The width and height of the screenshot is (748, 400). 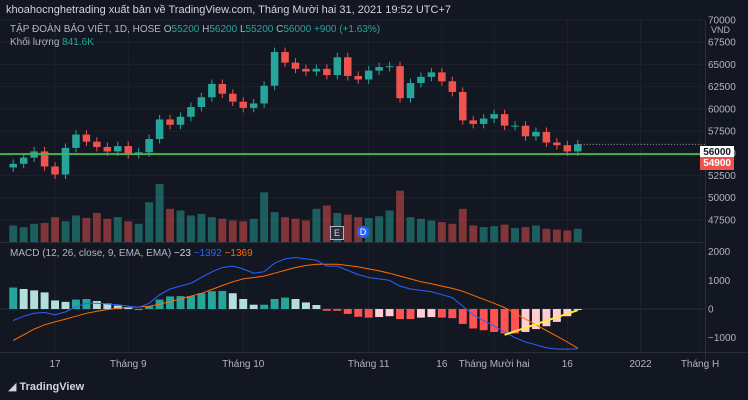 I want to click on time-tick-label: 17, so click(x=55, y=364).